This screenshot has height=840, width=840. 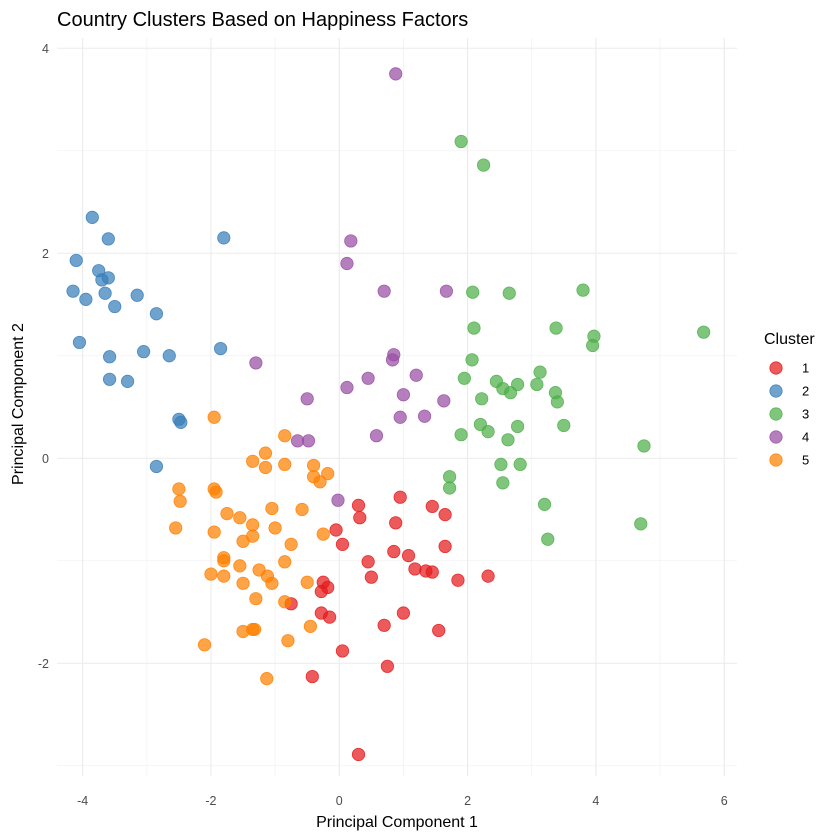 What do you see at coordinates (789, 339) in the screenshot?
I see `legend-title: Cluster` at bounding box center [789, 339].